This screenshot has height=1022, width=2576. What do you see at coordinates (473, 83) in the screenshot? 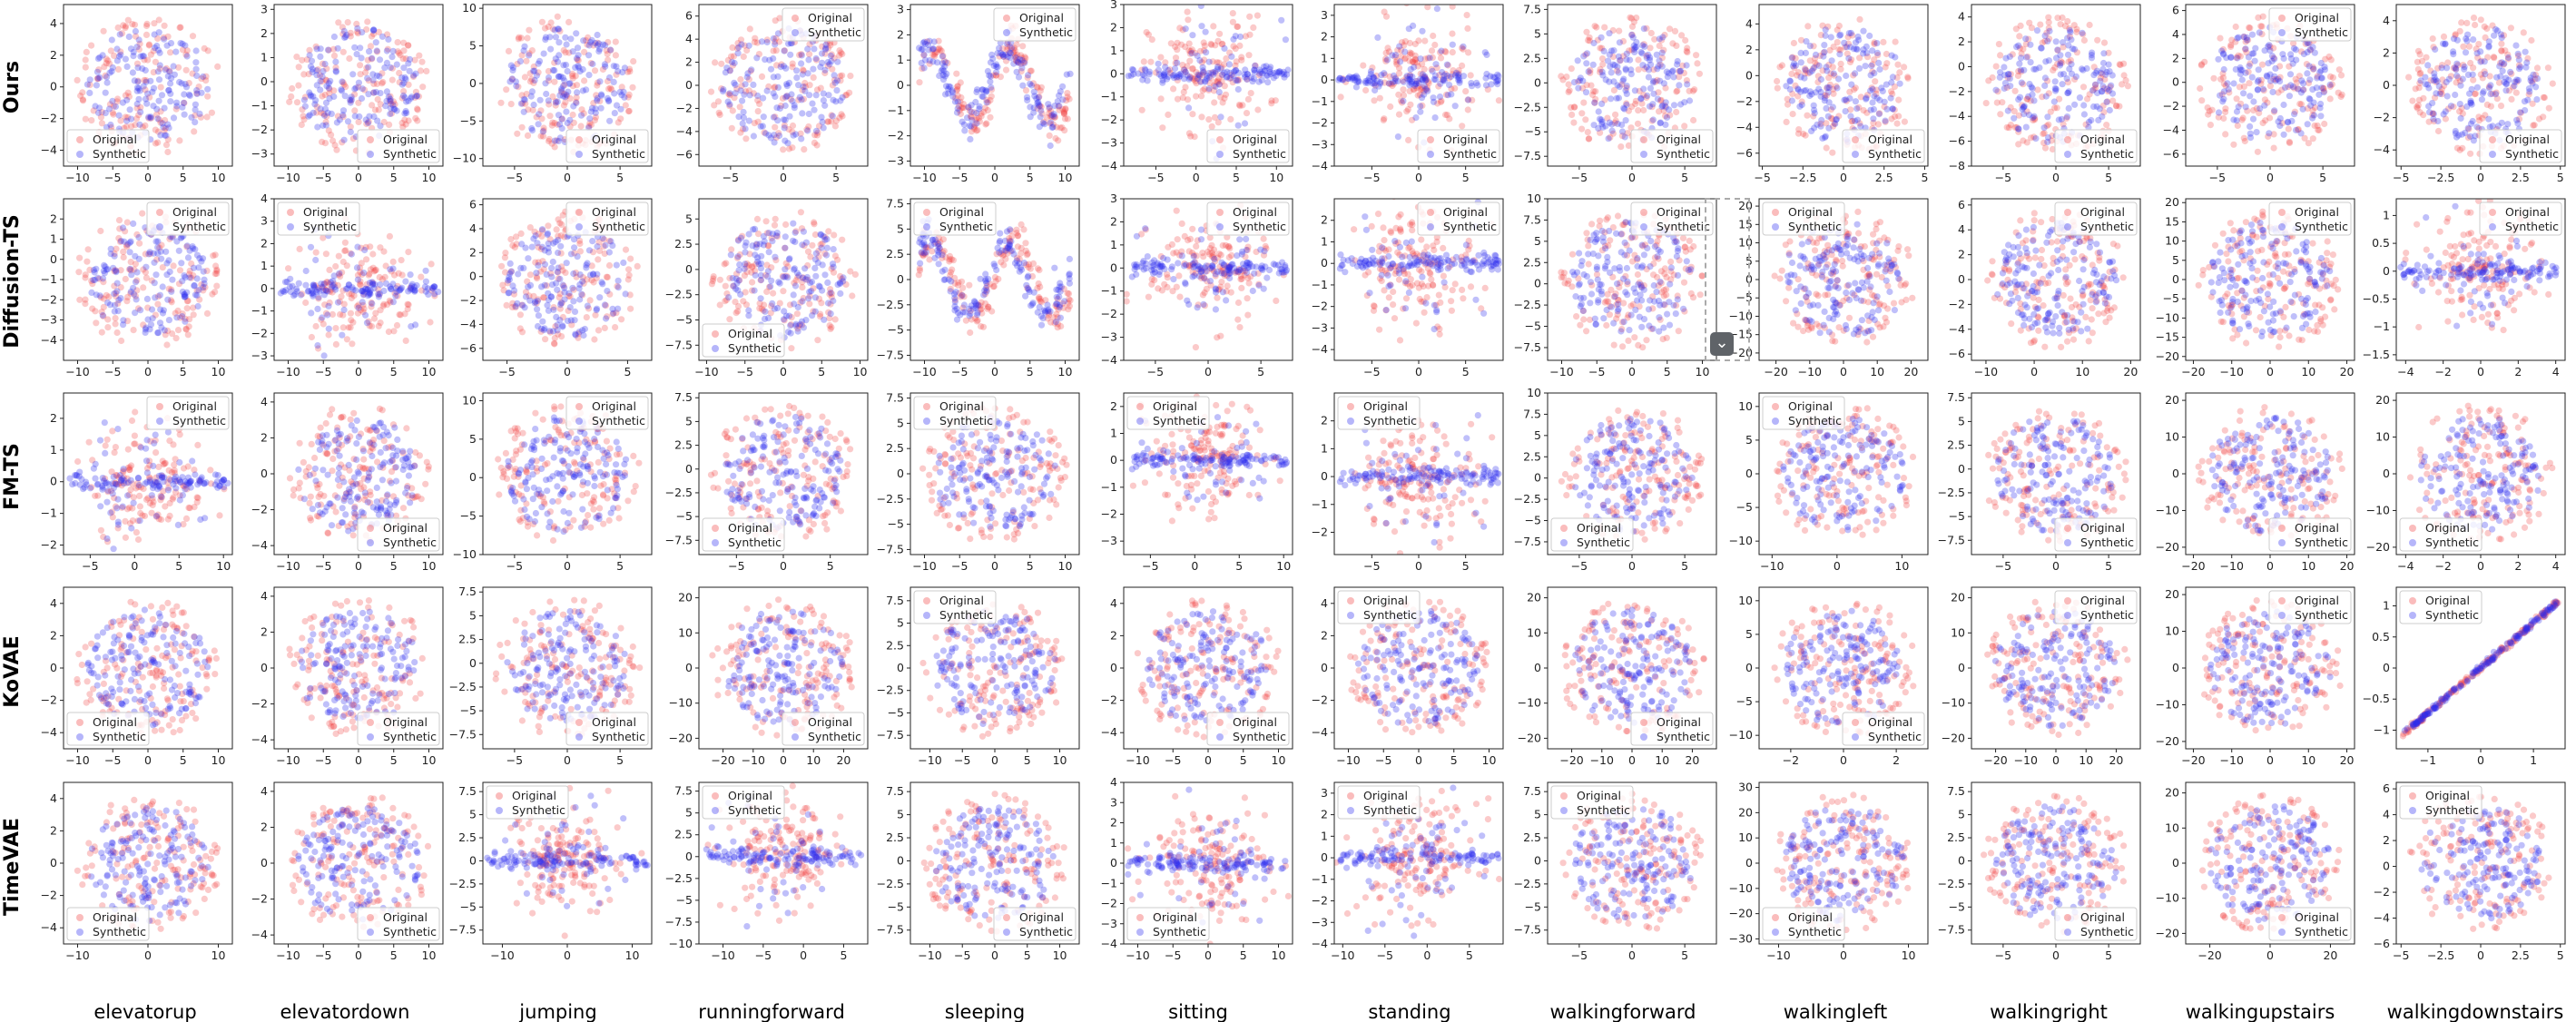
I see `y-tick-label: 0` at bounding box center [473, 83].